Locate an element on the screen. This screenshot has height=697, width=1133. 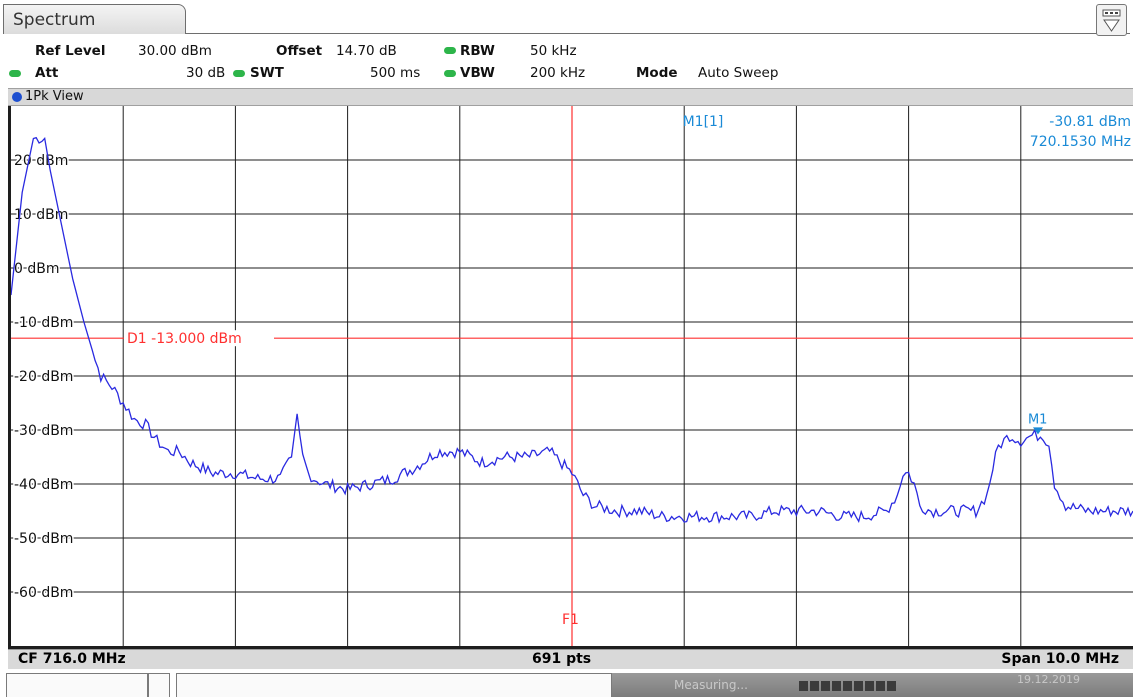
display-line-label-bg is located at coordinates (199, 338).